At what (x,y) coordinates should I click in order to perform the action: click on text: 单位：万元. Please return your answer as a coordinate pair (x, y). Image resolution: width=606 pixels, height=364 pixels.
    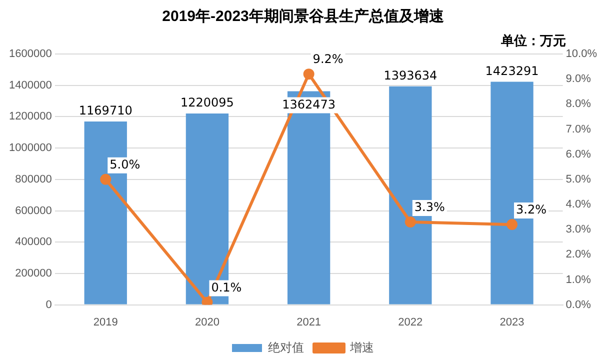
    Looking at the image, I should click on (533, 41).